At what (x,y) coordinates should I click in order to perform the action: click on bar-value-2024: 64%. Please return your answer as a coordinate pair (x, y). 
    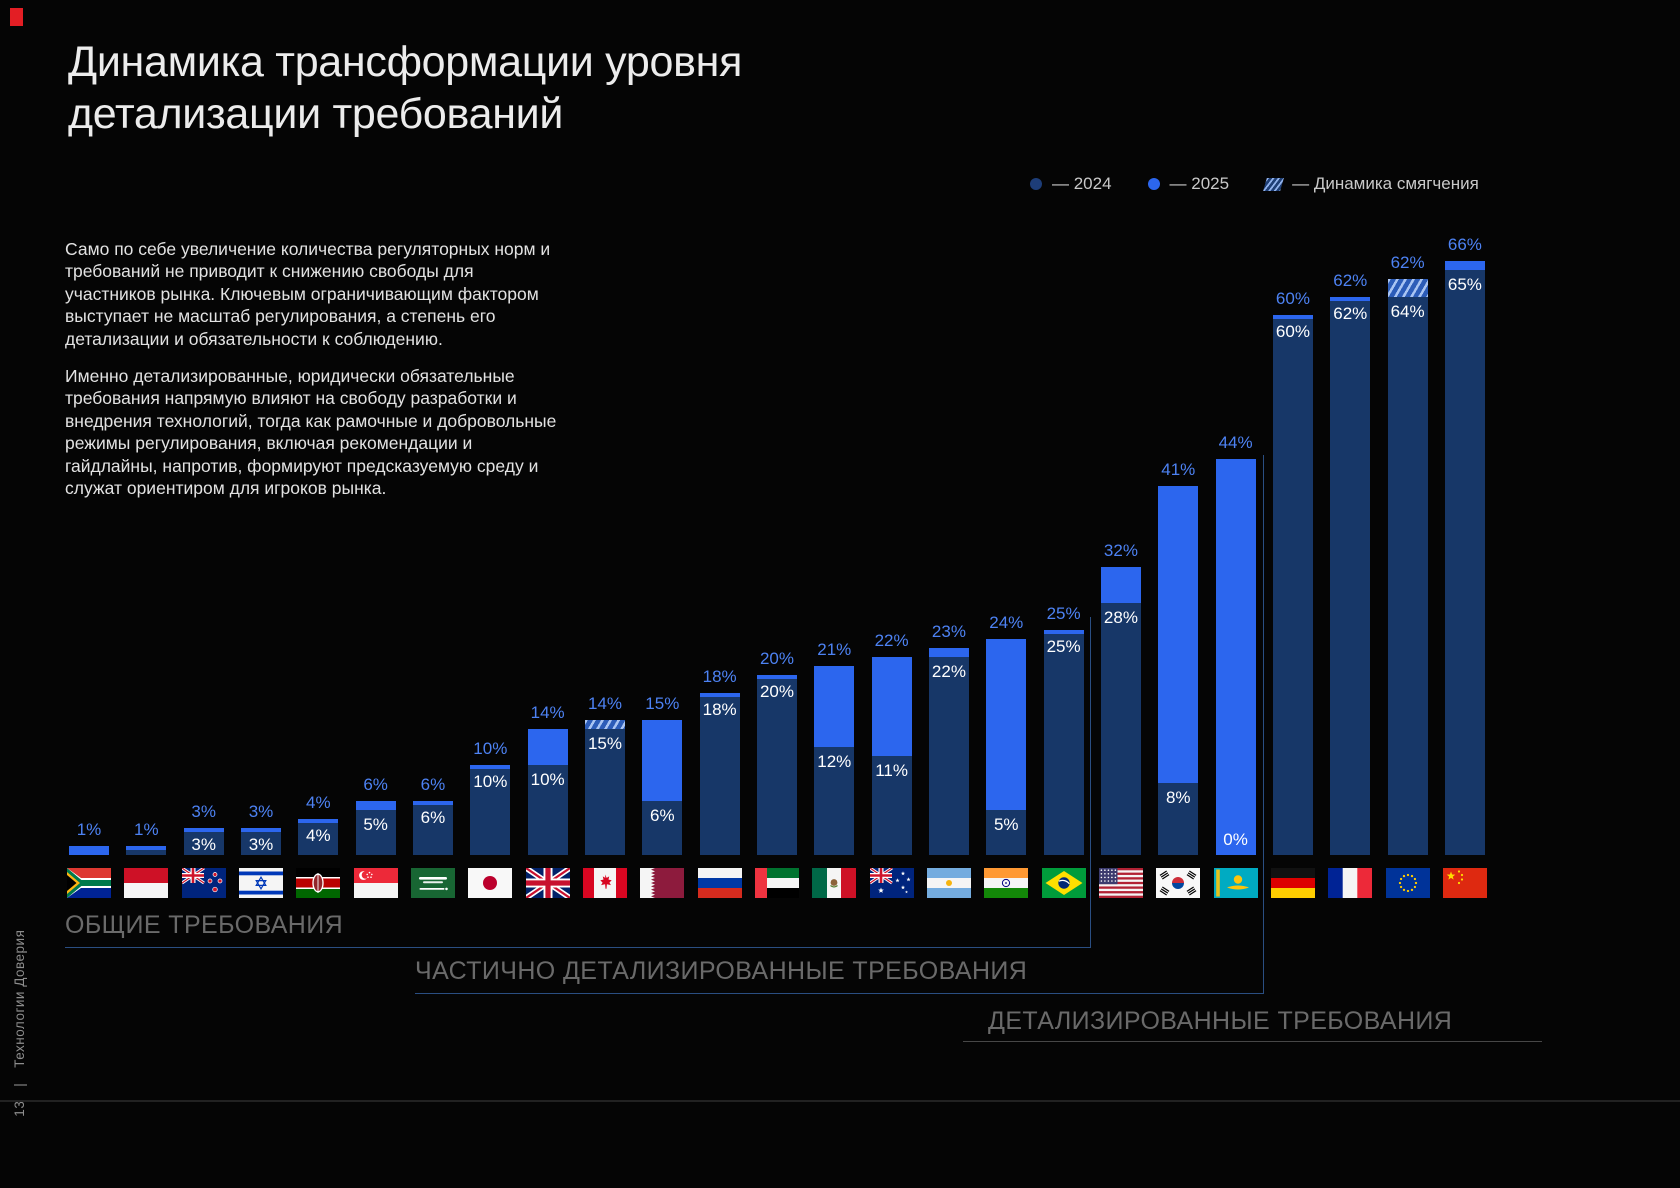
    Looking at the image, I should click on (1407, 311).